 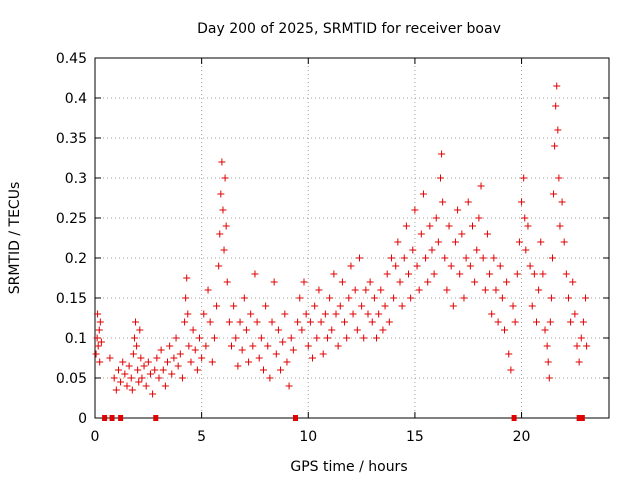 What do you see at coordinates (201, 437) in the screenshot?
I see `x-tick-label: 5` at bounding box center [201, 437].